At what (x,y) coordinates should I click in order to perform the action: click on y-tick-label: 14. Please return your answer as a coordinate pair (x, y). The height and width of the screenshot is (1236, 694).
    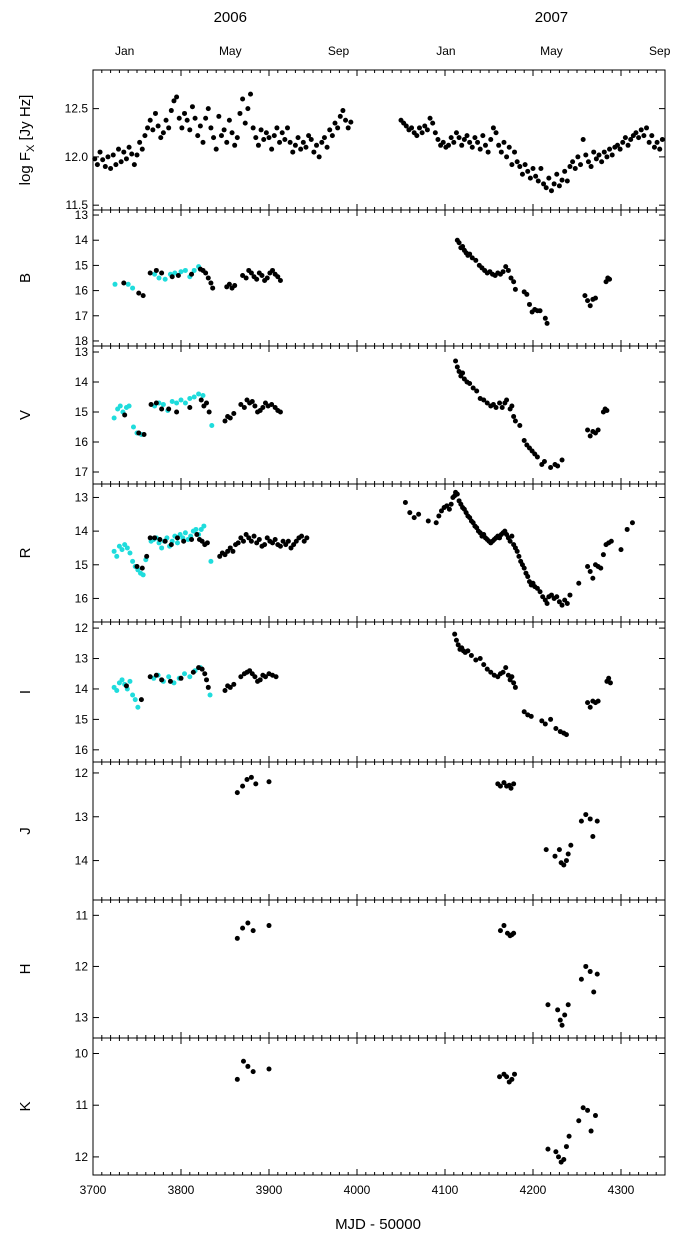
    Looking at the image, I should click on (82, 240).